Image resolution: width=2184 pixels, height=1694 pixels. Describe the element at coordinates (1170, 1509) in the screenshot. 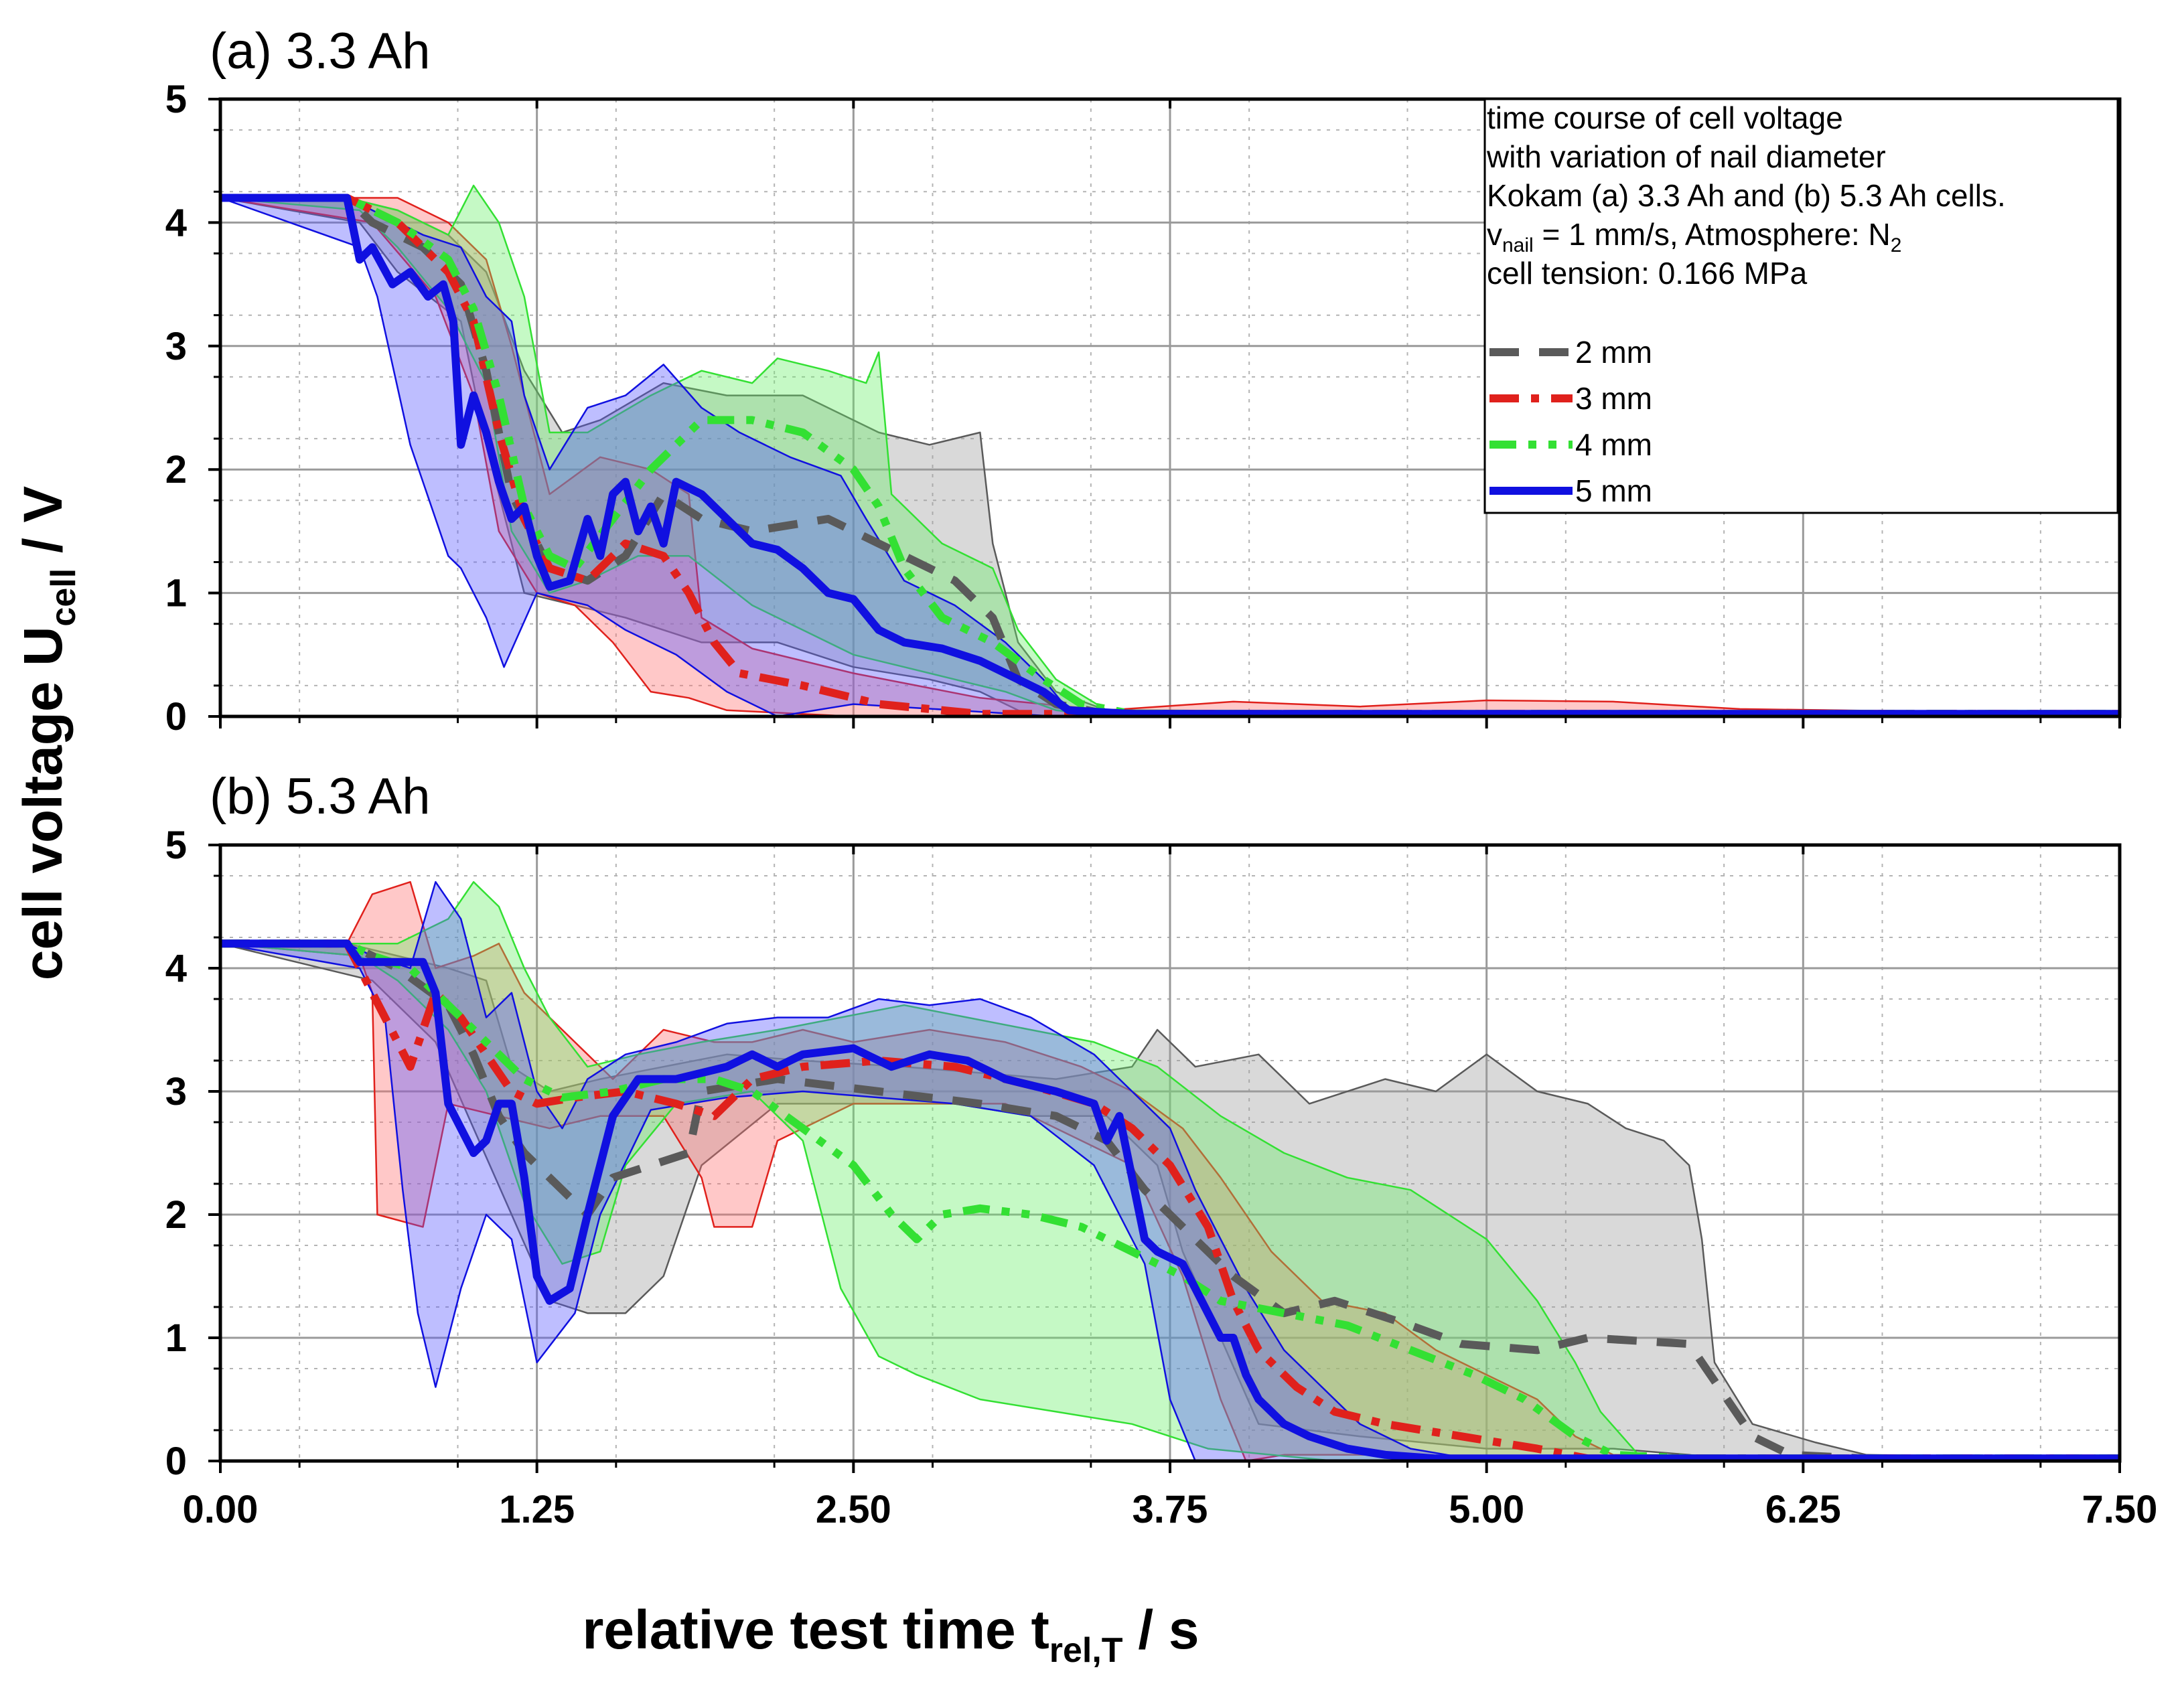

I see `x-tick-label: 3.75` at that location.